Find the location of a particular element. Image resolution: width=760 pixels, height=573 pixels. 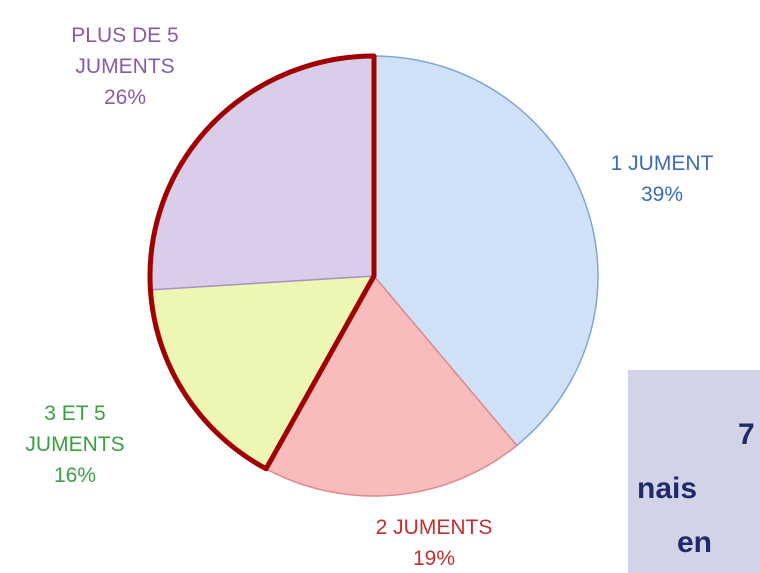

slice-name: 1 JUMENT is located at coordinates (662, 163).